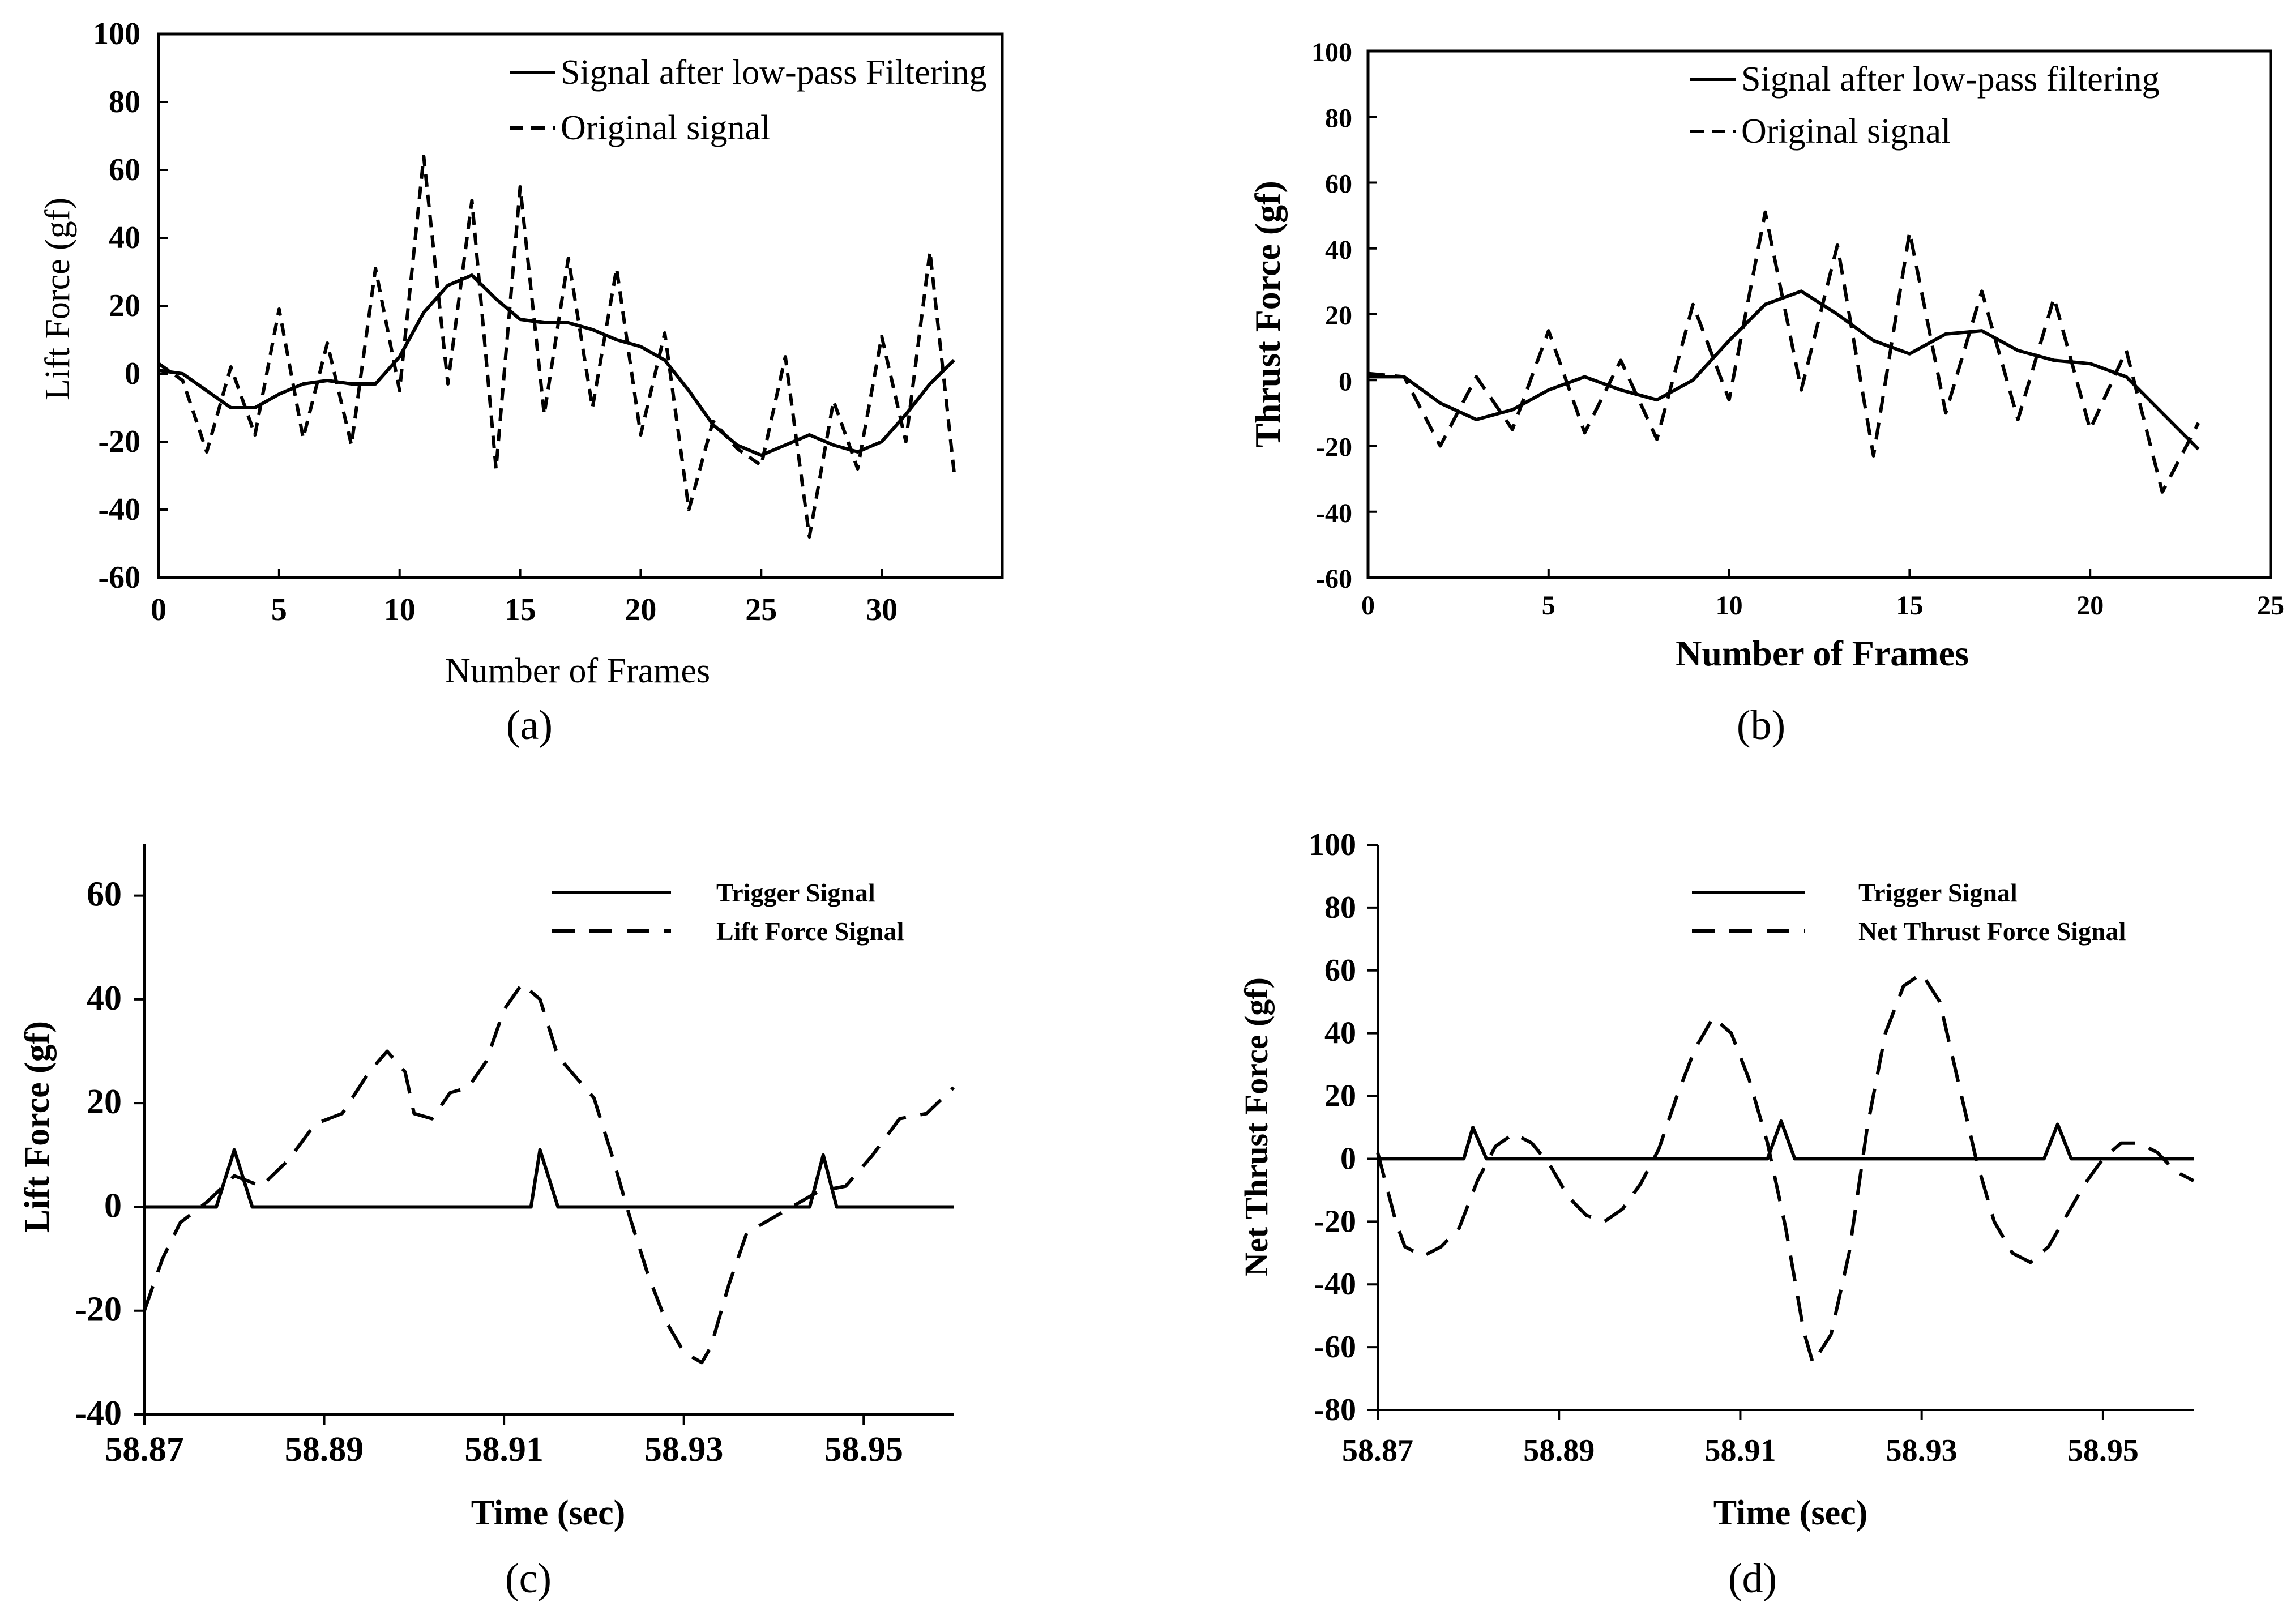 This screenshot has width=2295, height=1624. What do you see at coordinates (1345, 381) in the screenshot?
I see `y-tick-label-b-3: 0` at bounding box center [1345, 381].